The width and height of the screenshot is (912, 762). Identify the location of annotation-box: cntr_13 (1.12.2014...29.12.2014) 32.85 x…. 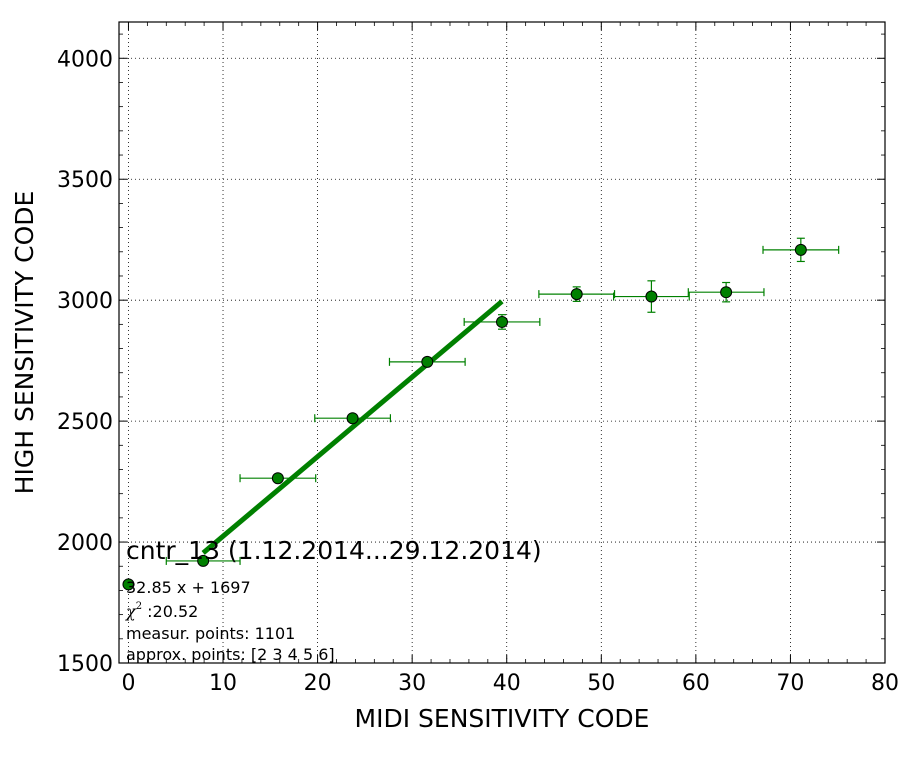
(333, 600).